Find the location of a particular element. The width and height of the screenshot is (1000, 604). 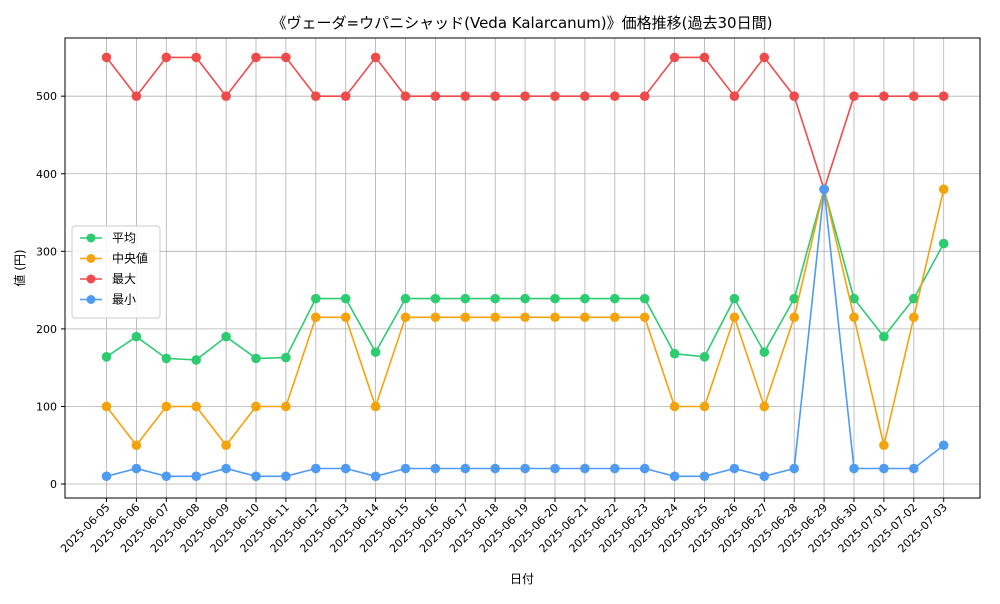

y-axis-label: 値 (円) is located at coordinates (19, 267).